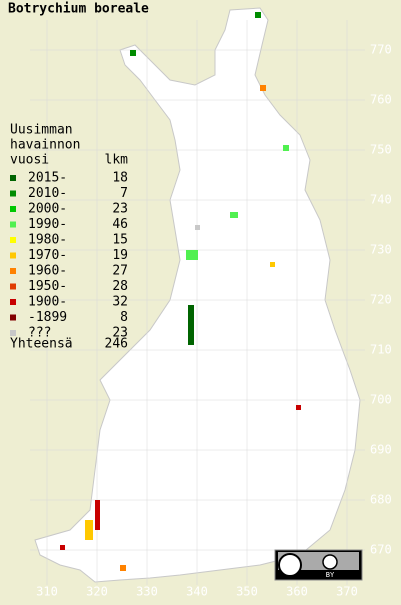 The width and height of the screenshot is (401, 605). What do you see at coordinates (318, 565) in the screenshot?
I see `license-badge: BY` at bounding box center [318, 565].